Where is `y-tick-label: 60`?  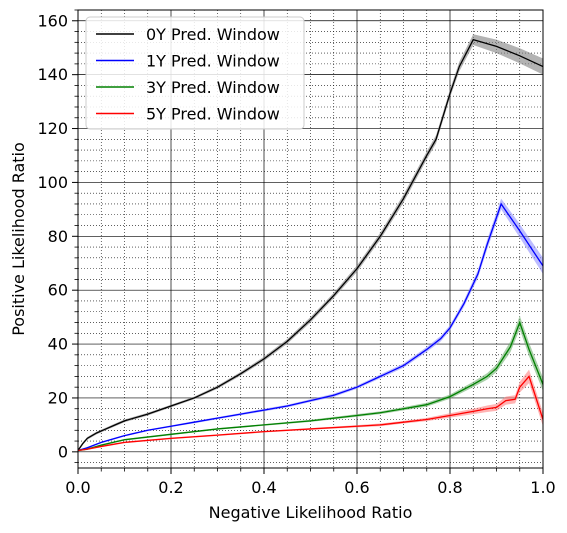
y-tick-label: 60 is located at coordinates (58, 290).